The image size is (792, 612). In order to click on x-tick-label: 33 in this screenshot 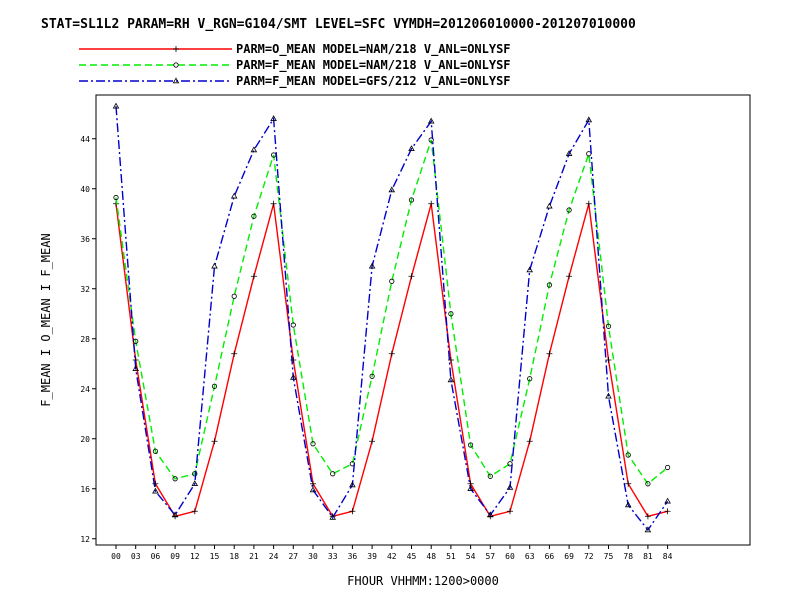, I will do `click(333, 556)`.